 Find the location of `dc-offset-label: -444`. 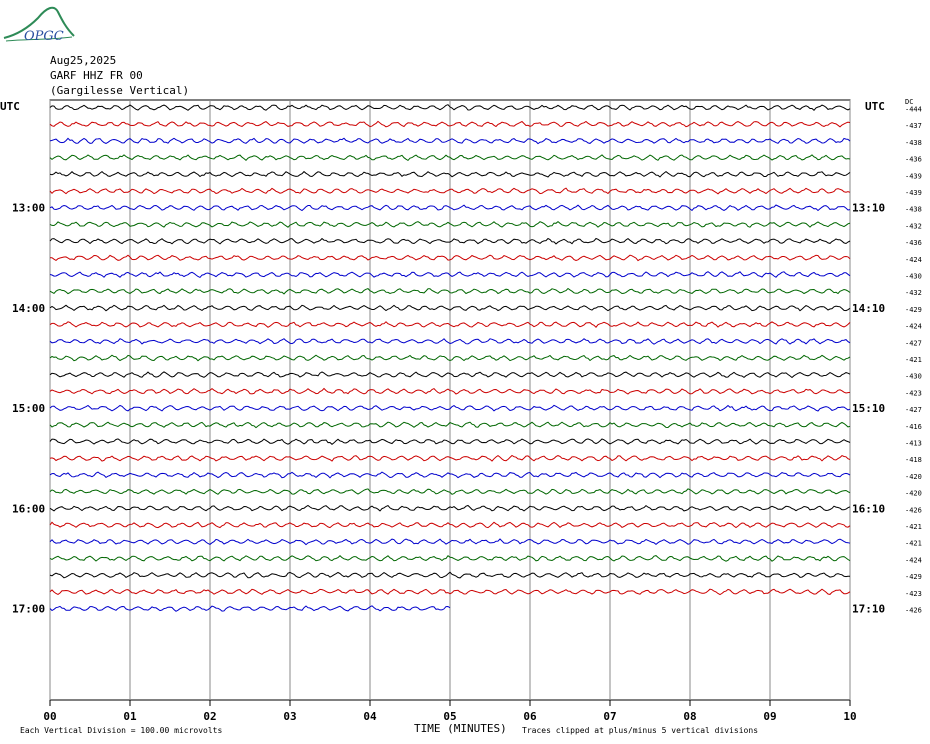

dc-offset-label: -444 is located at coordinates (913, 110).